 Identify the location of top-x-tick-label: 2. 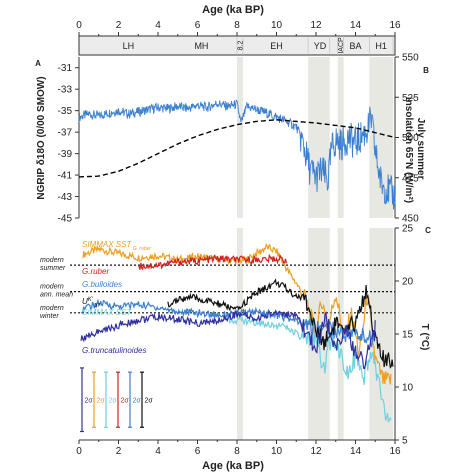
(119, 25).